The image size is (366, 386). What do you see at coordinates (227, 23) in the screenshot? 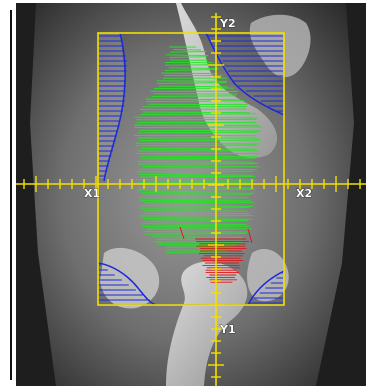
I see `jaw-label-y2: Y2` at bounding box center [227, 23].